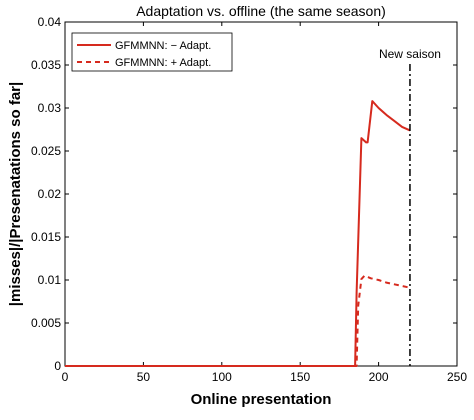 This screenshot has width=474, height=420. Describe the element at coordinates (46, 151) in the screenshot. I see `y-tick-label: 0.025` at that location.